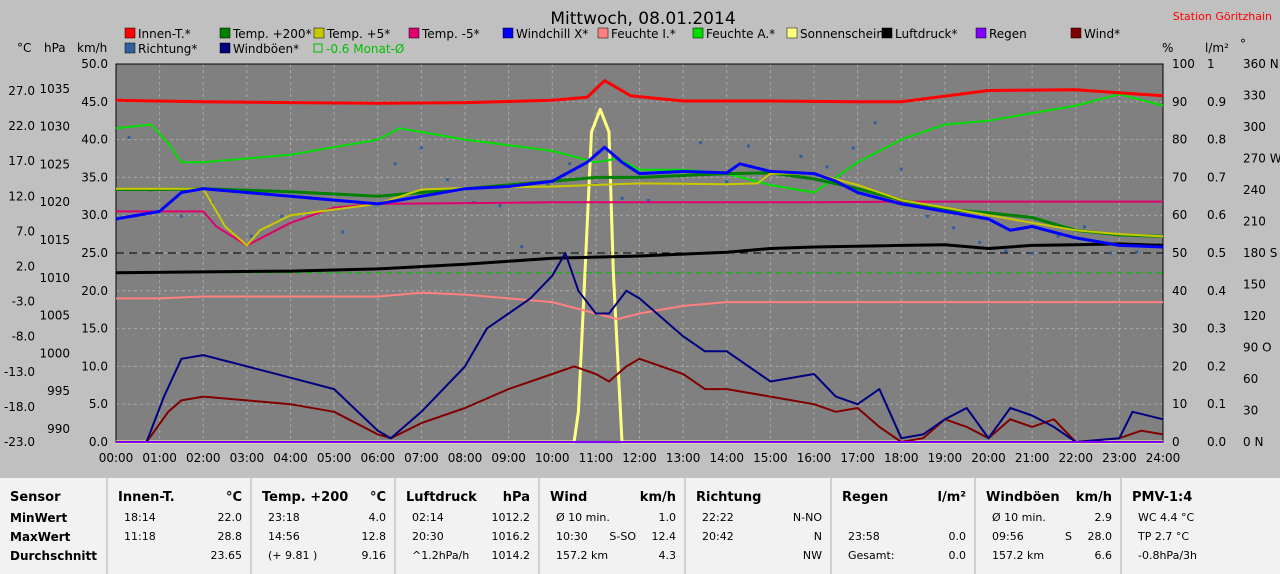 This screenshot has height=574, width=1280. I want to click on stat-cell-value: 1012.2, so click(511, 517).